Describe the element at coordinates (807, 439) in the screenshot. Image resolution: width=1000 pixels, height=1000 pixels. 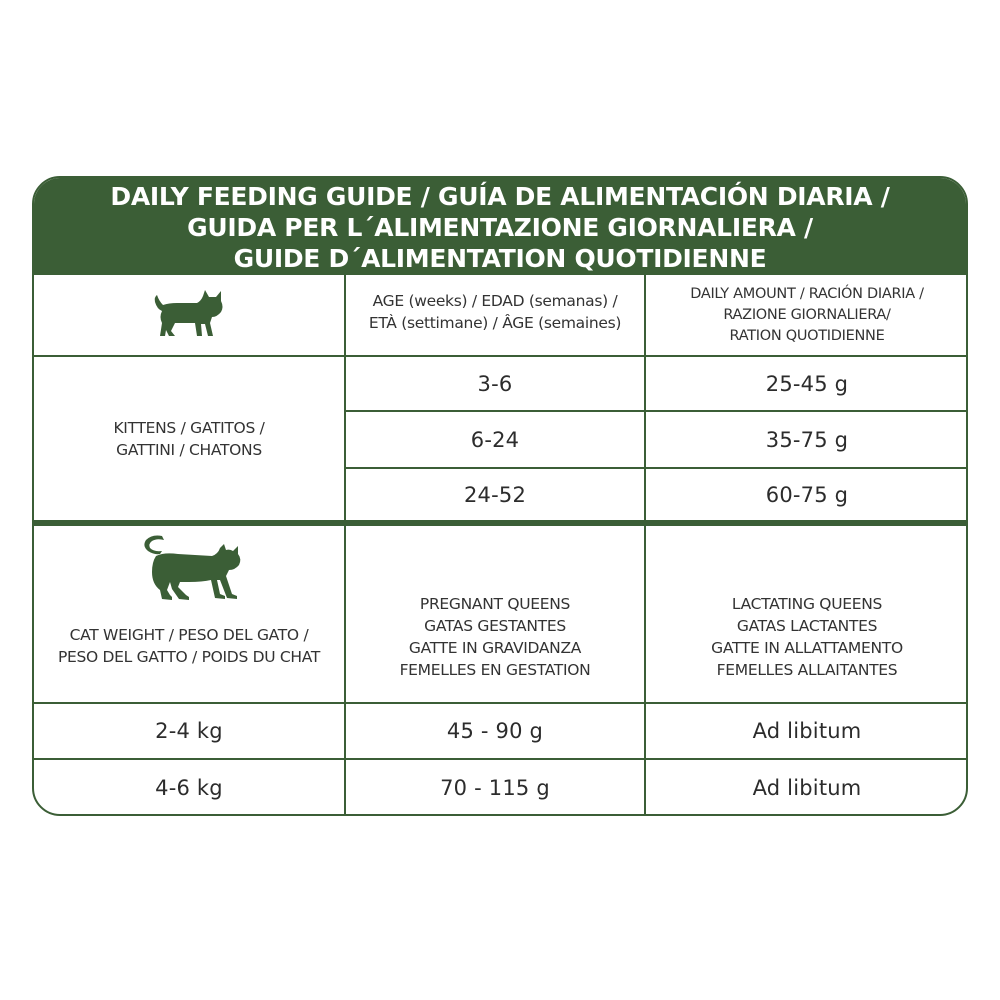
I see `kitten-amount-cell: 35-75 g` at that location.